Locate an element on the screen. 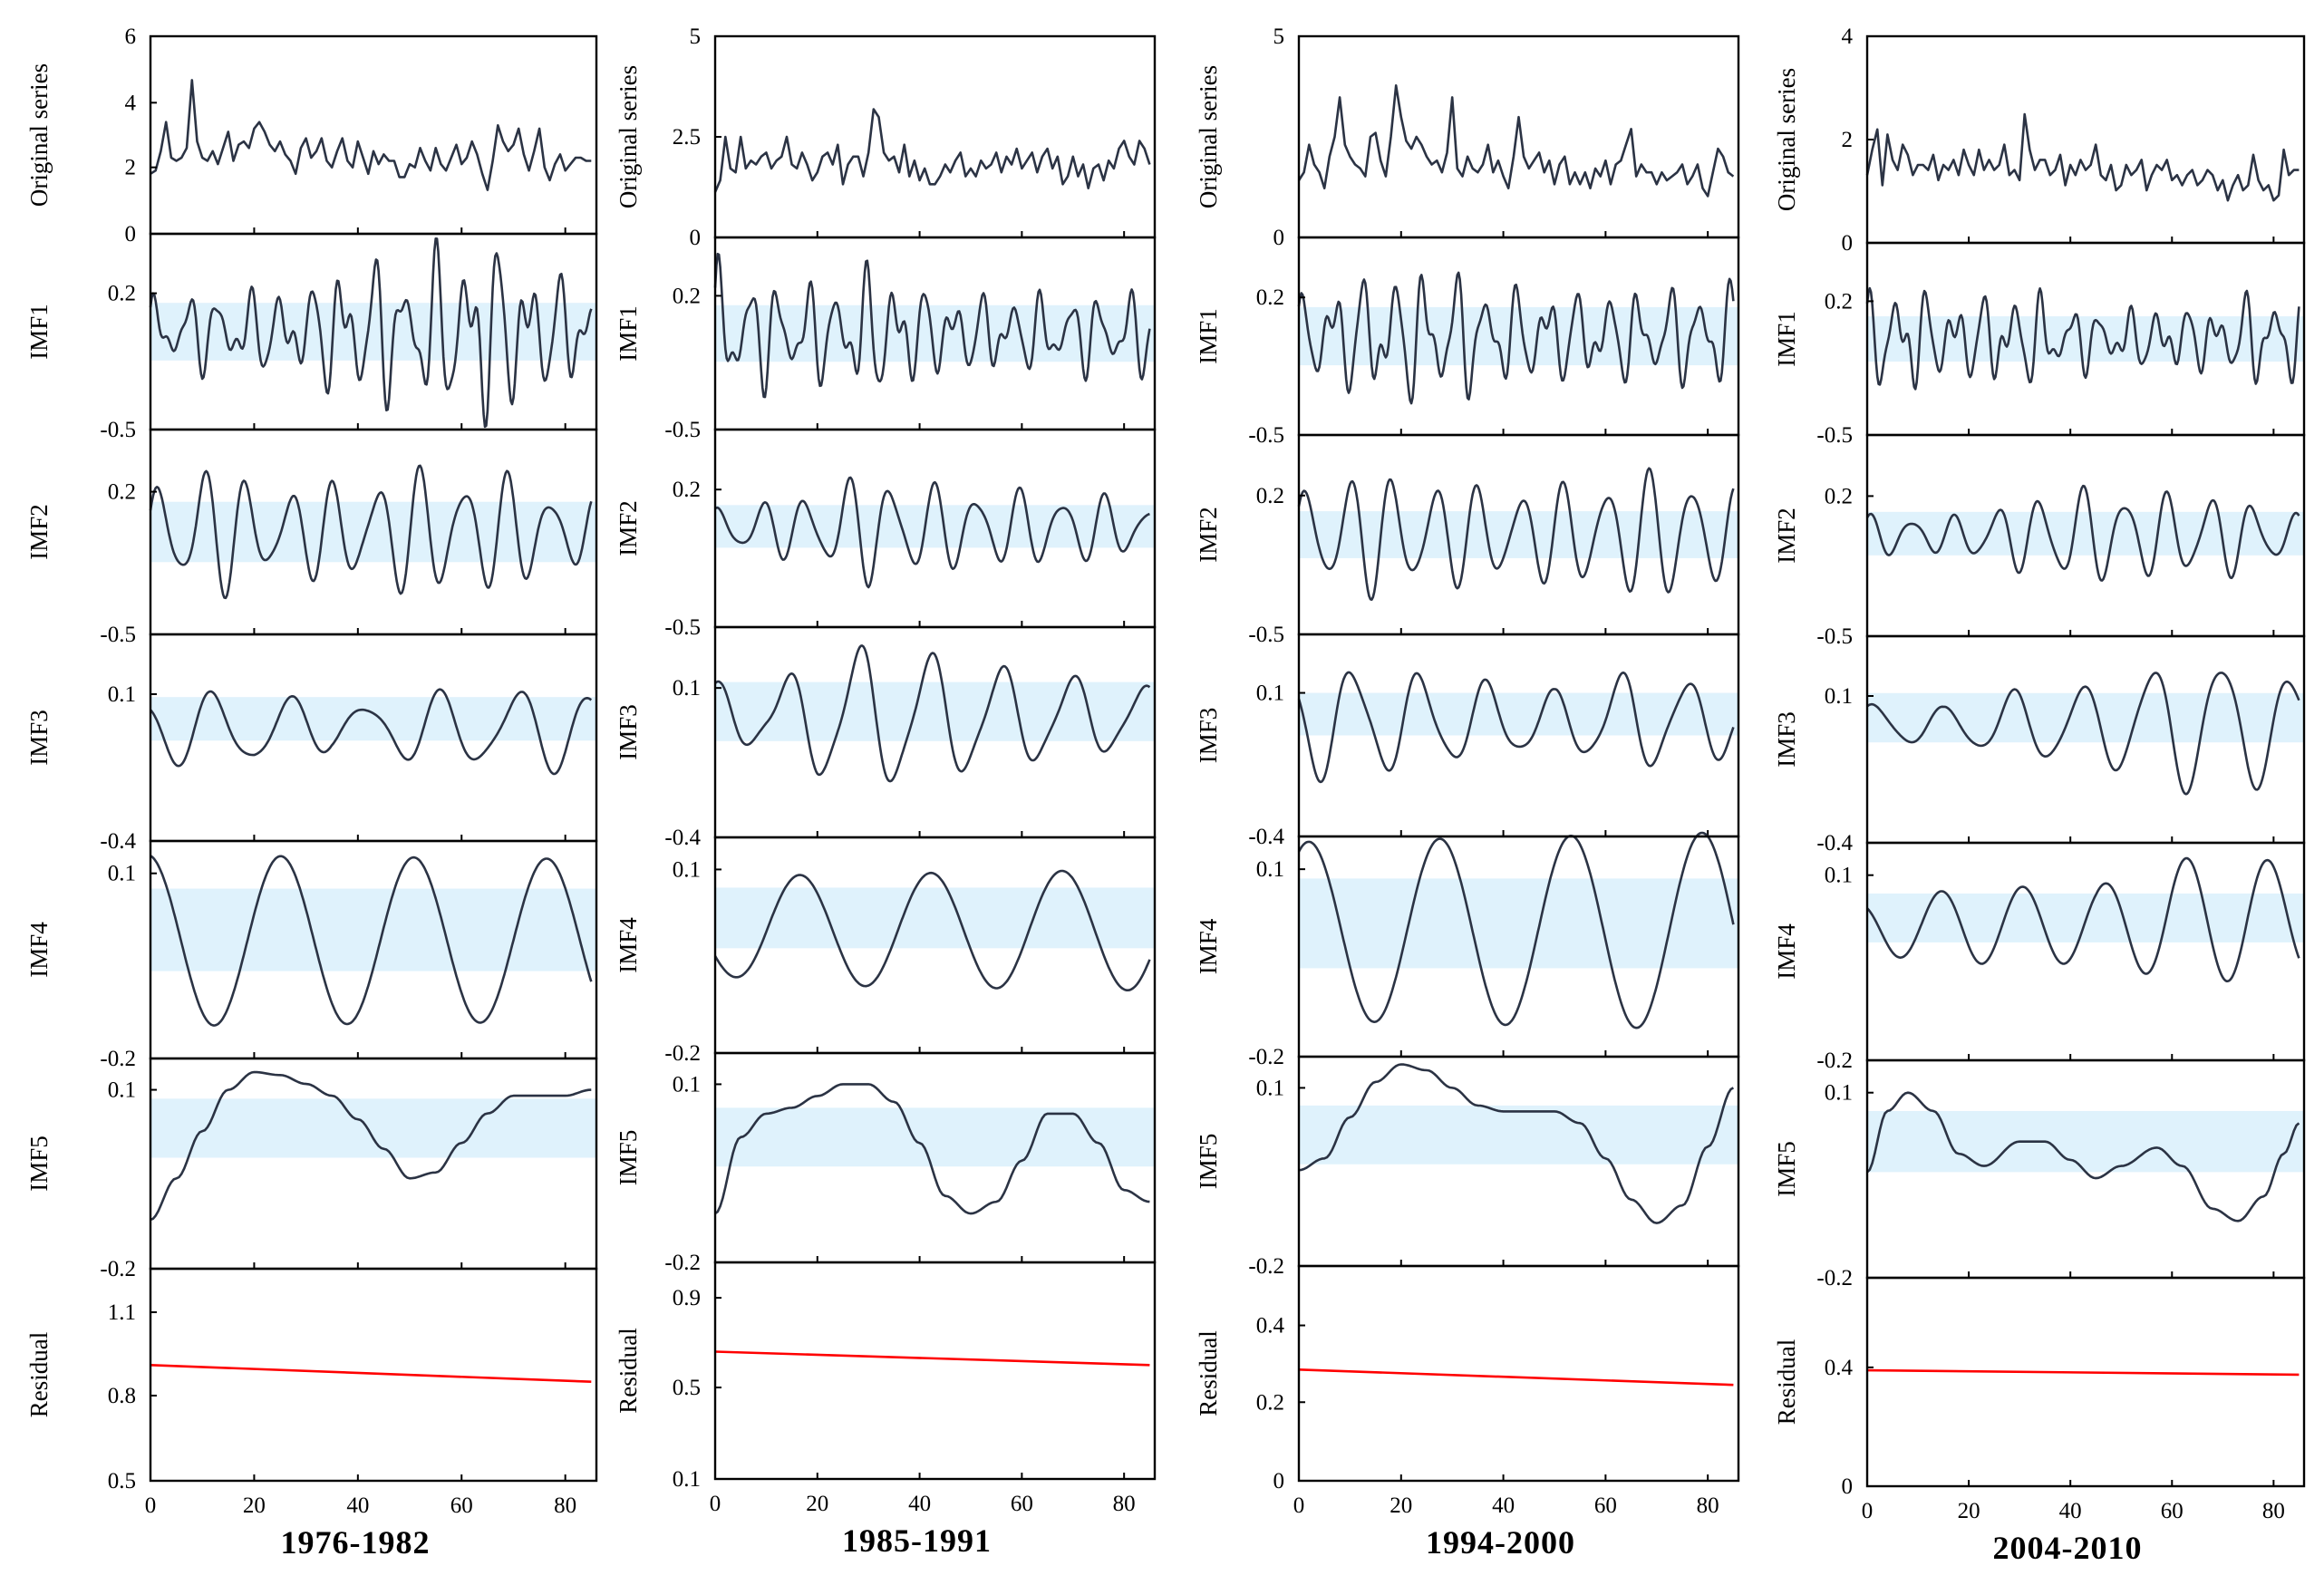 This screenshot has height=1585, width=2324. period-label: 1994-2000 is located at coordinates (1500, 1542).